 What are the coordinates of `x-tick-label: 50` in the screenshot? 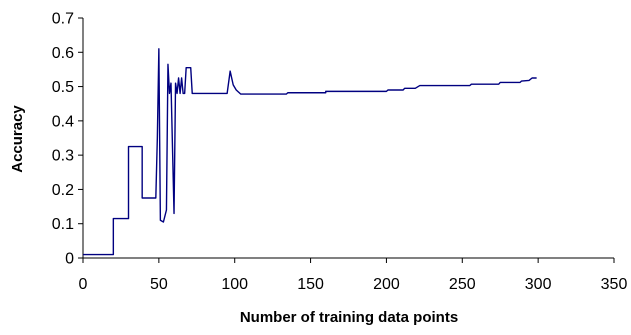 It's located at (159, 284).